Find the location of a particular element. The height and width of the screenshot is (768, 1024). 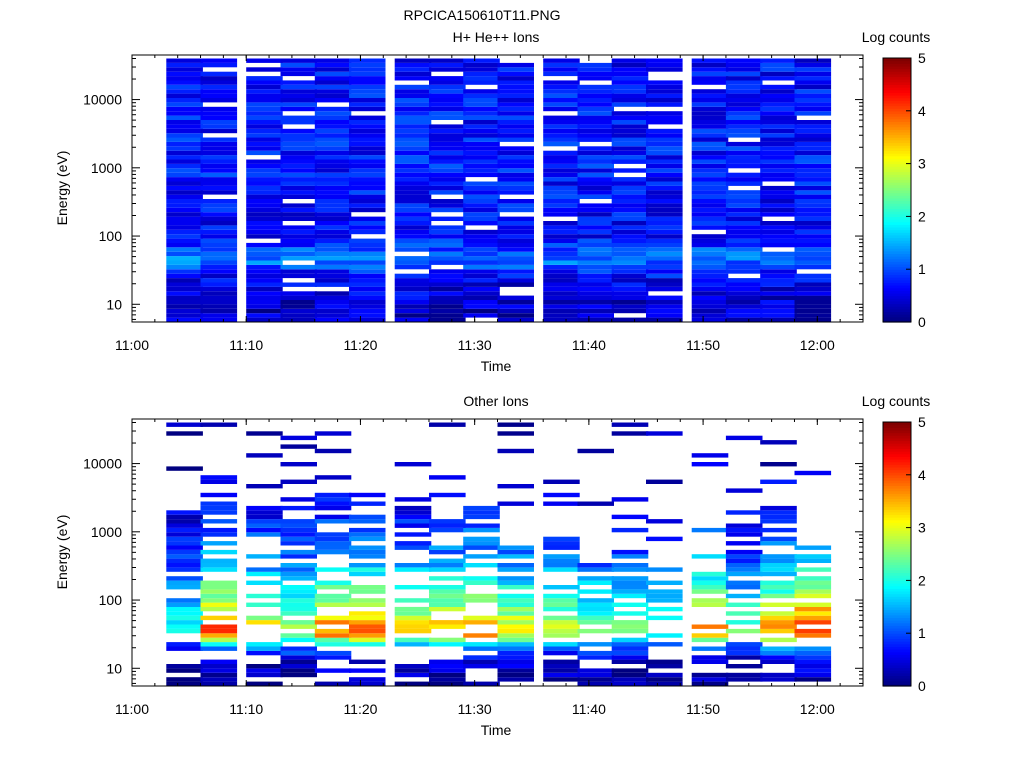

colorbar-frame is located at coordinates (897, 554).